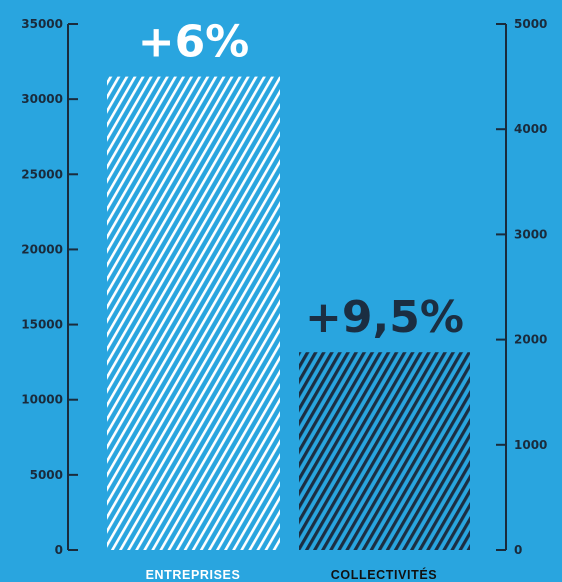  Describe the element at coordinates (521, 287) in the screenshot. I see `right-y-axis: 0 1000 2000 3000 4000 5000` at that location.